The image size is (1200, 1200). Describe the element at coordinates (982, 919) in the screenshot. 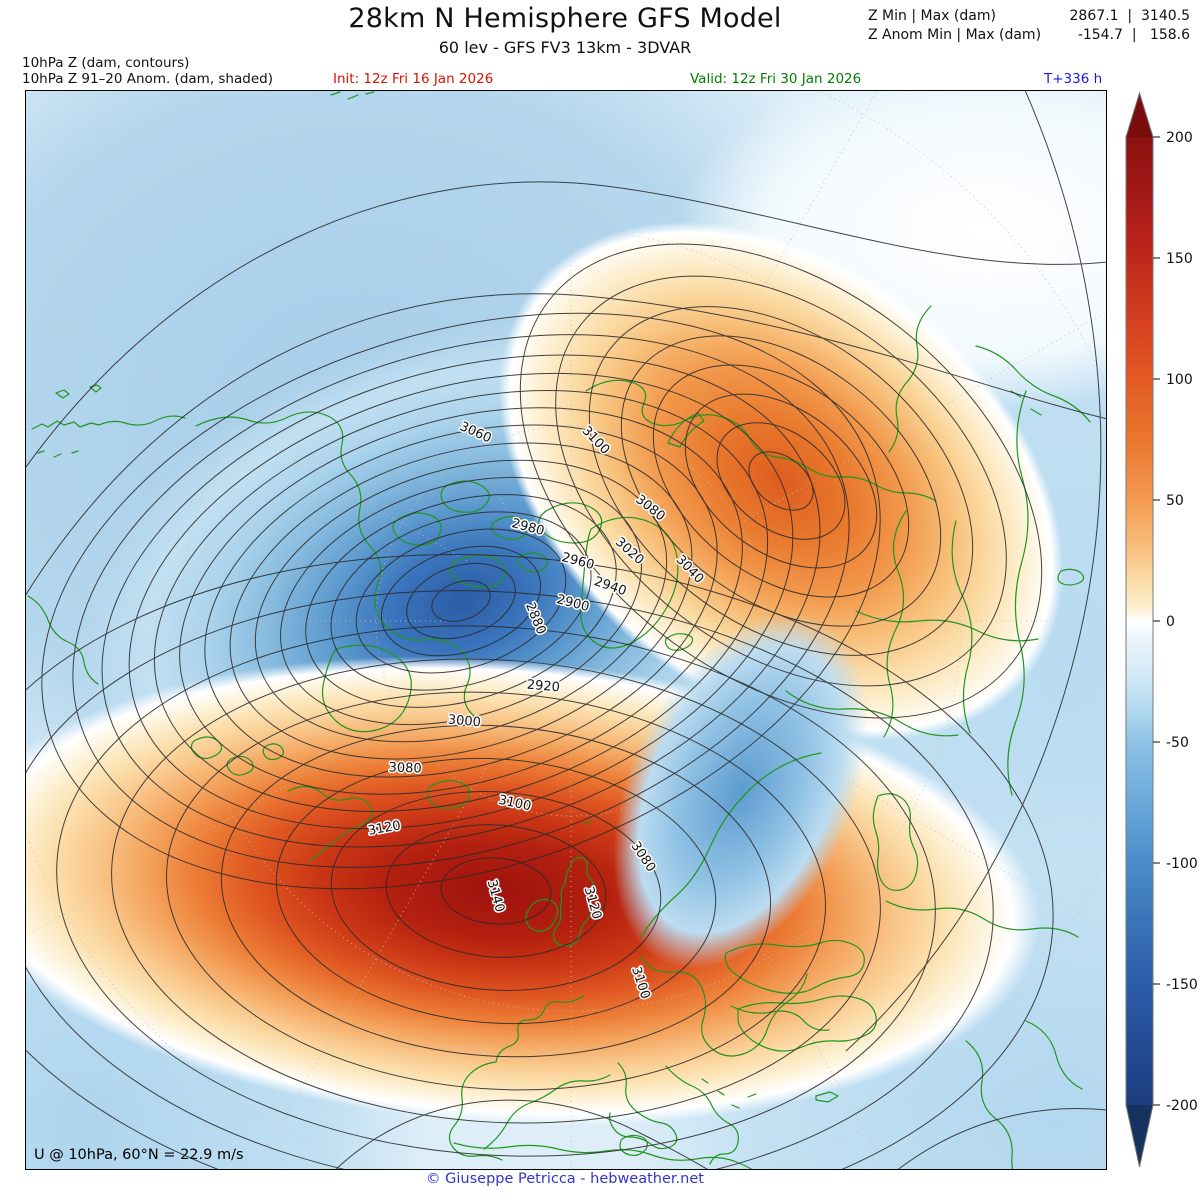

I see `border-middle-east` at that location.